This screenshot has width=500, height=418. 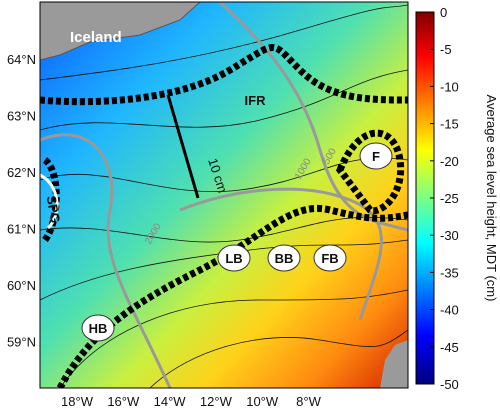 I want to click on region-label: F, so click(x=376, y=156).